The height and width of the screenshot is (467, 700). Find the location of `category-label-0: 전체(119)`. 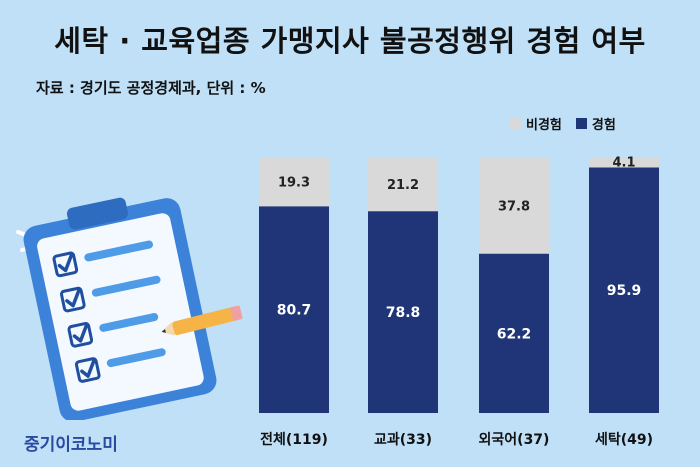

category-label-0: 전체(119) is located at coordinates (294, 439).